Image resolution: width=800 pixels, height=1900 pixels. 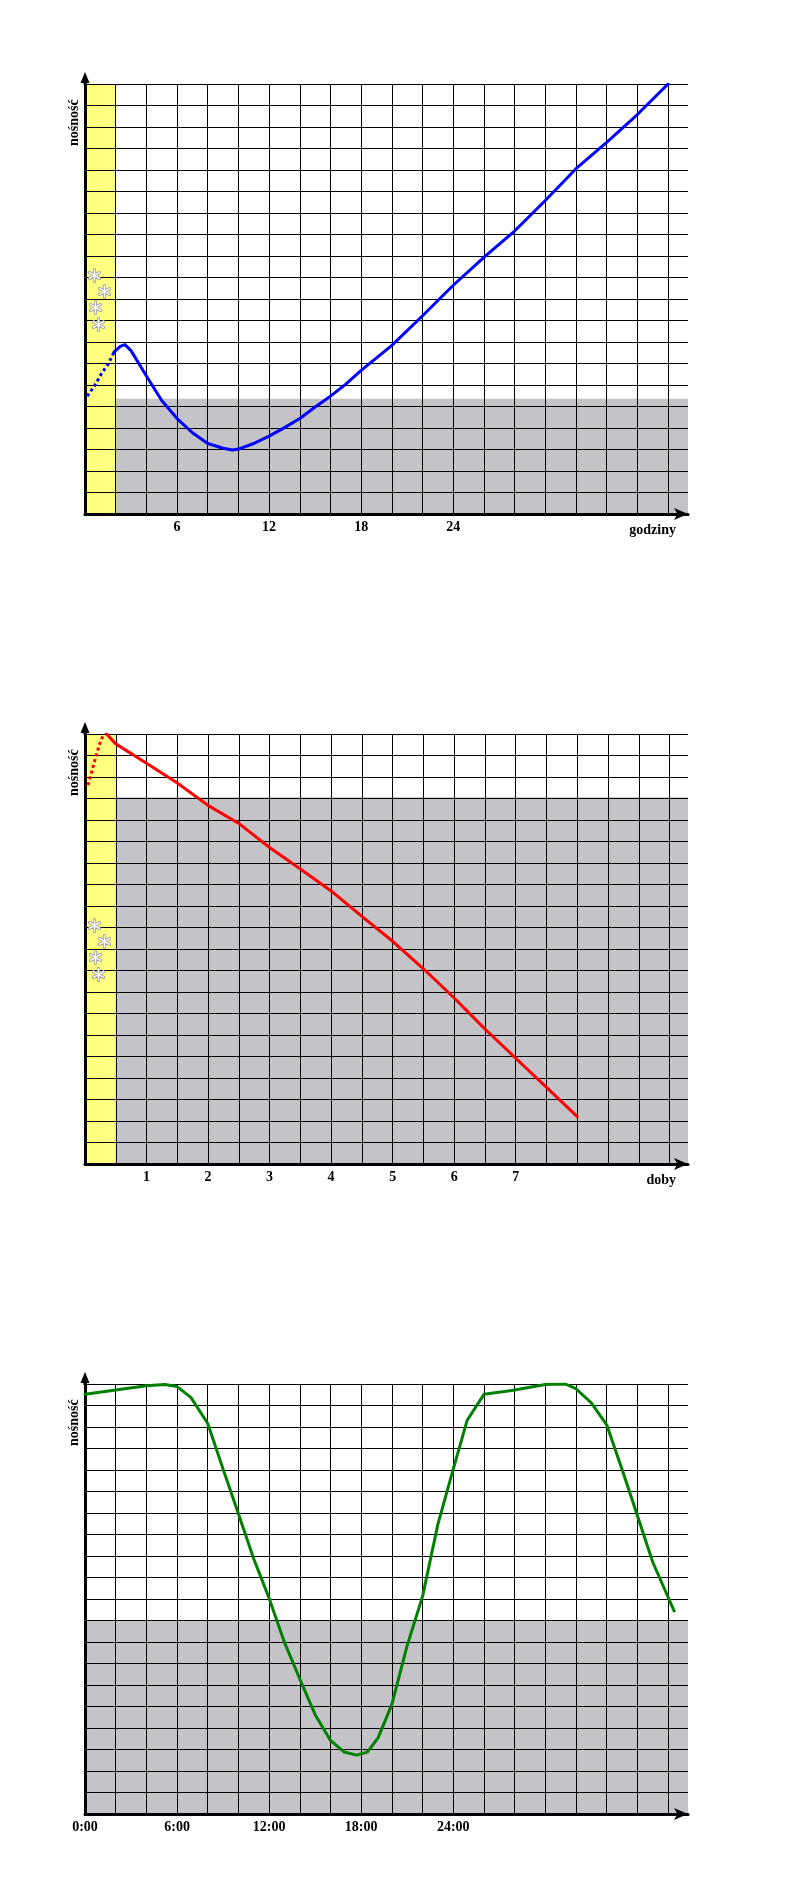 I want to click on x-tick-label: 12:00, so click(x=269, y=1826).